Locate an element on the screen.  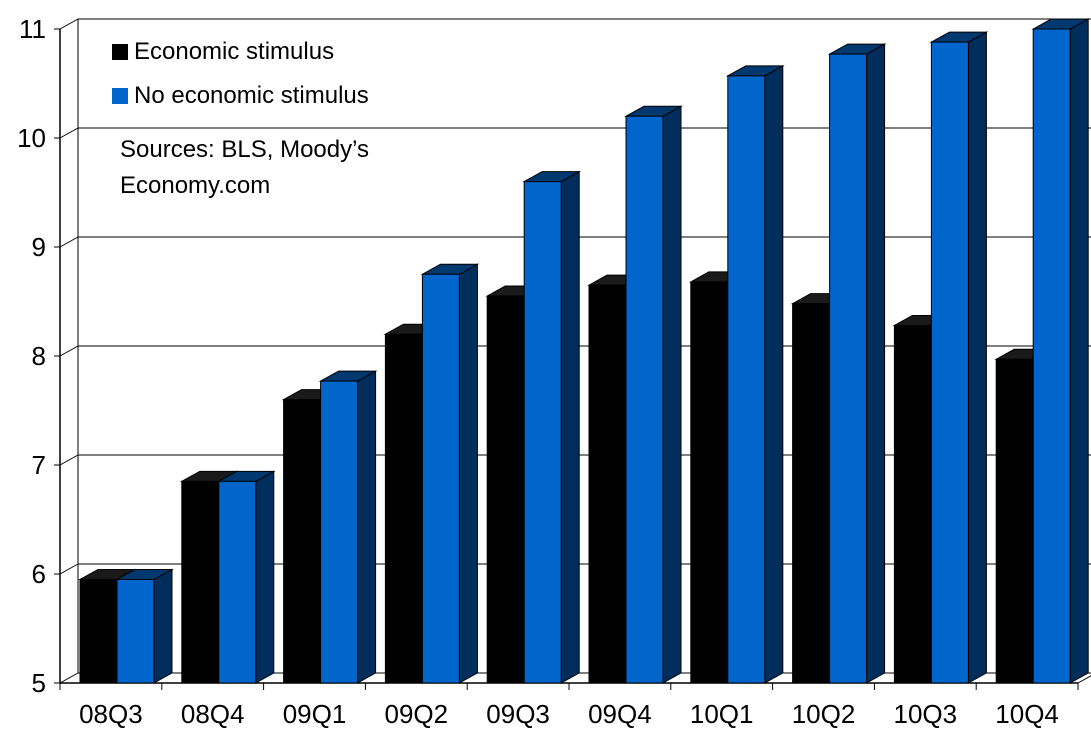
legend-item-economic-stimulus: Economic stimulus is located at coordinates (240, 52).